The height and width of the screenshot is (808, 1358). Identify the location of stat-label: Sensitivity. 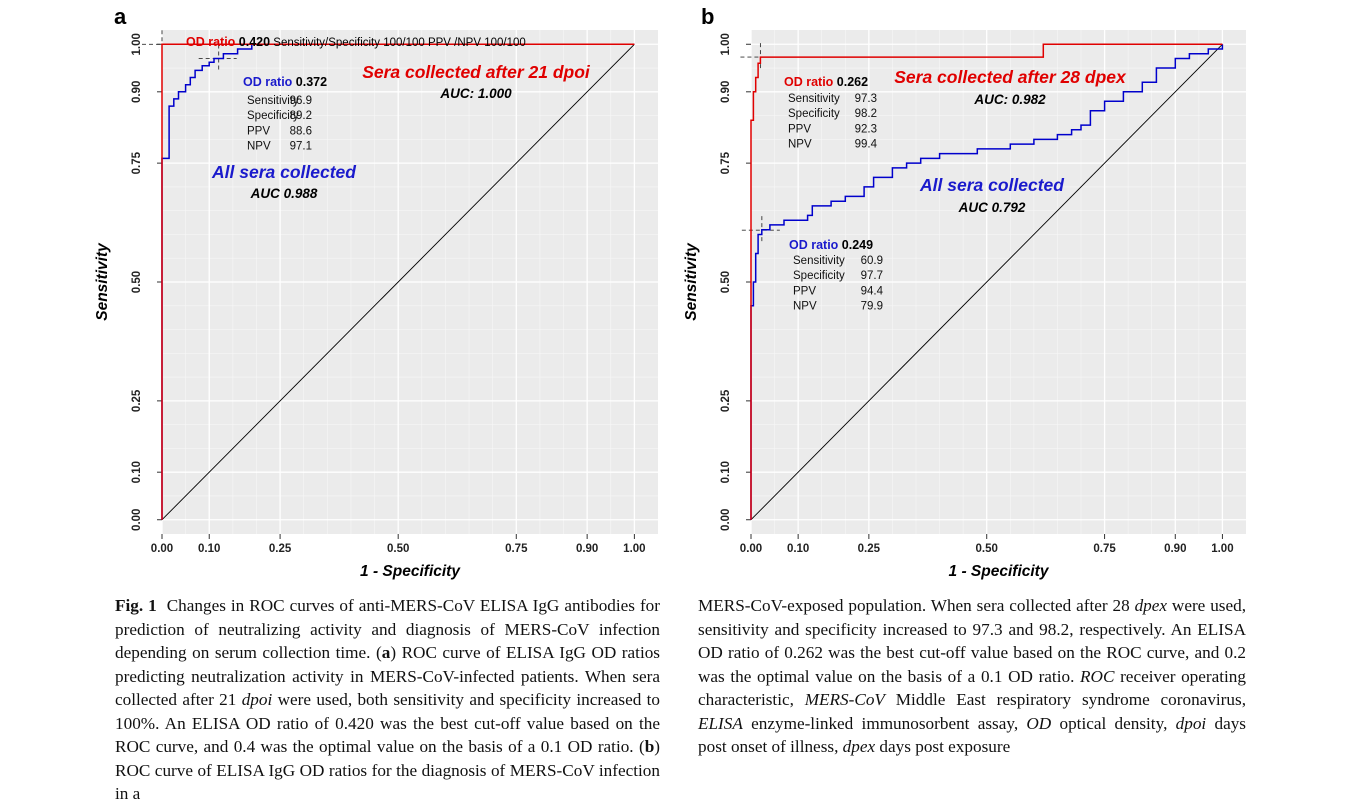
(814, 99).